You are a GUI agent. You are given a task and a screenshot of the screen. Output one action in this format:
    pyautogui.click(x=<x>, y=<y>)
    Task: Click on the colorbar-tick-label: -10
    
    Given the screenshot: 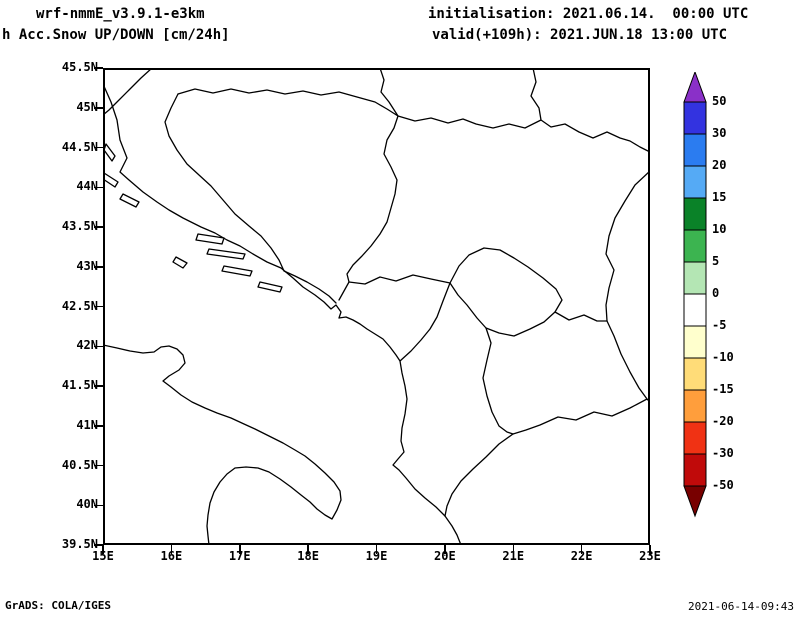 What is the action you would take?
    pyautogui.click(x=723, y=357)
    